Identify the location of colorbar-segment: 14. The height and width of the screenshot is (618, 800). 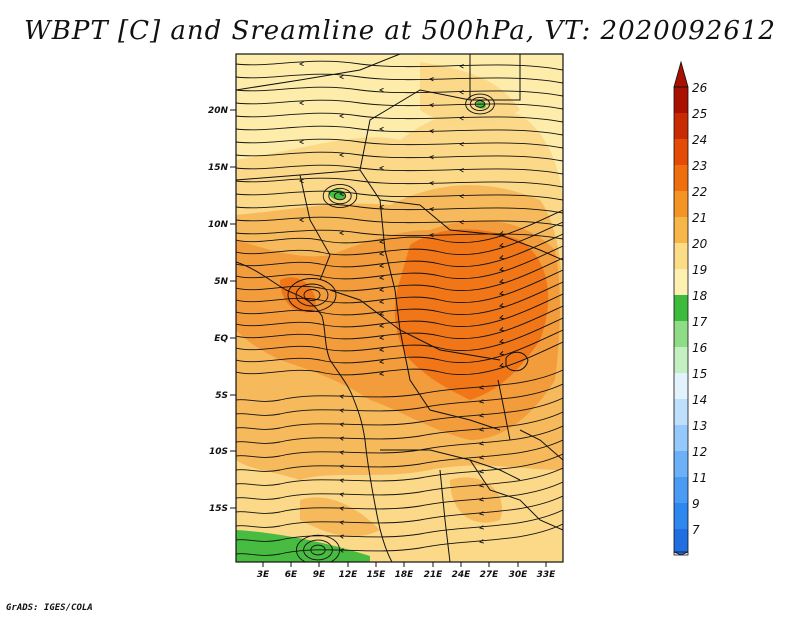
(690, 409).